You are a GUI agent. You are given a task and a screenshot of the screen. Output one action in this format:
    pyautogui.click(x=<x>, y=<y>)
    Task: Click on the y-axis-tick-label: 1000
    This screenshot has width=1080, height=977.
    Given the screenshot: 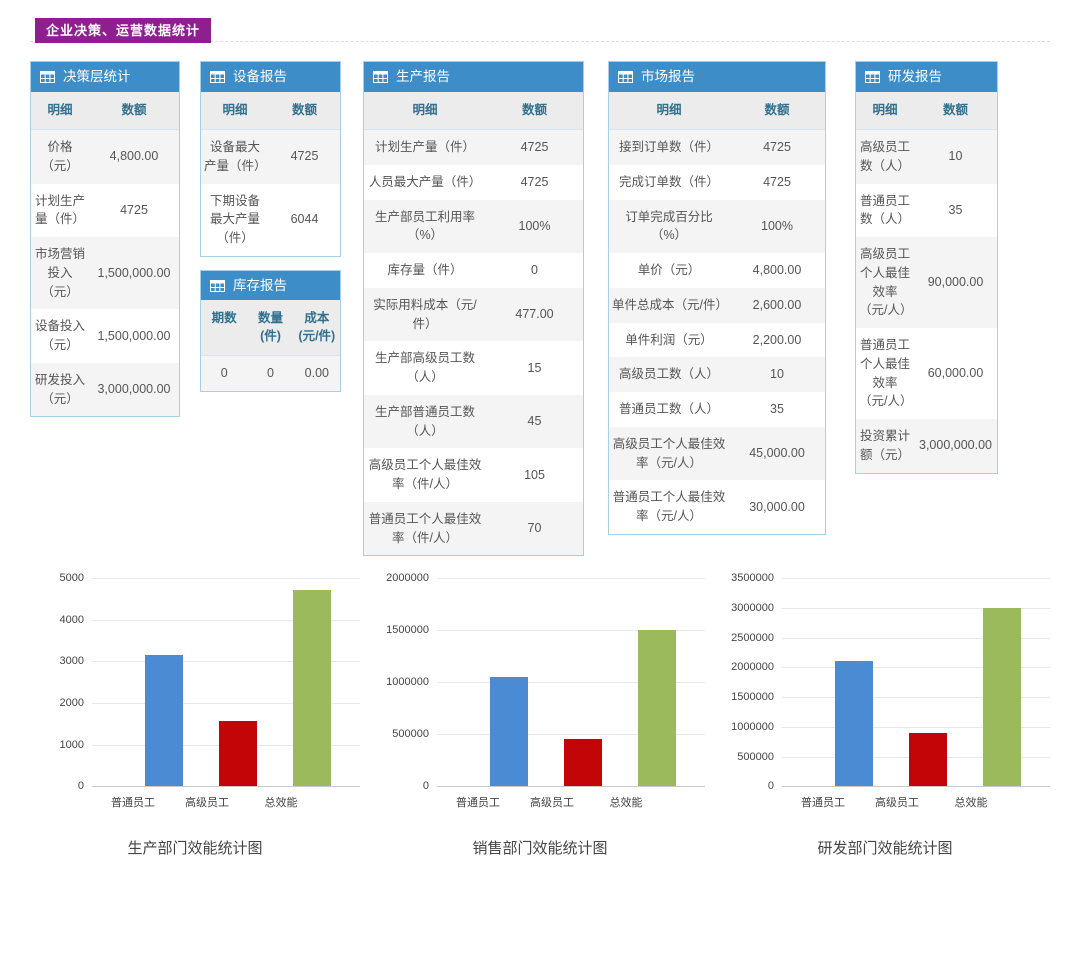 What is the action you would take?
    pyautogui.click(x=71, y=744)
    